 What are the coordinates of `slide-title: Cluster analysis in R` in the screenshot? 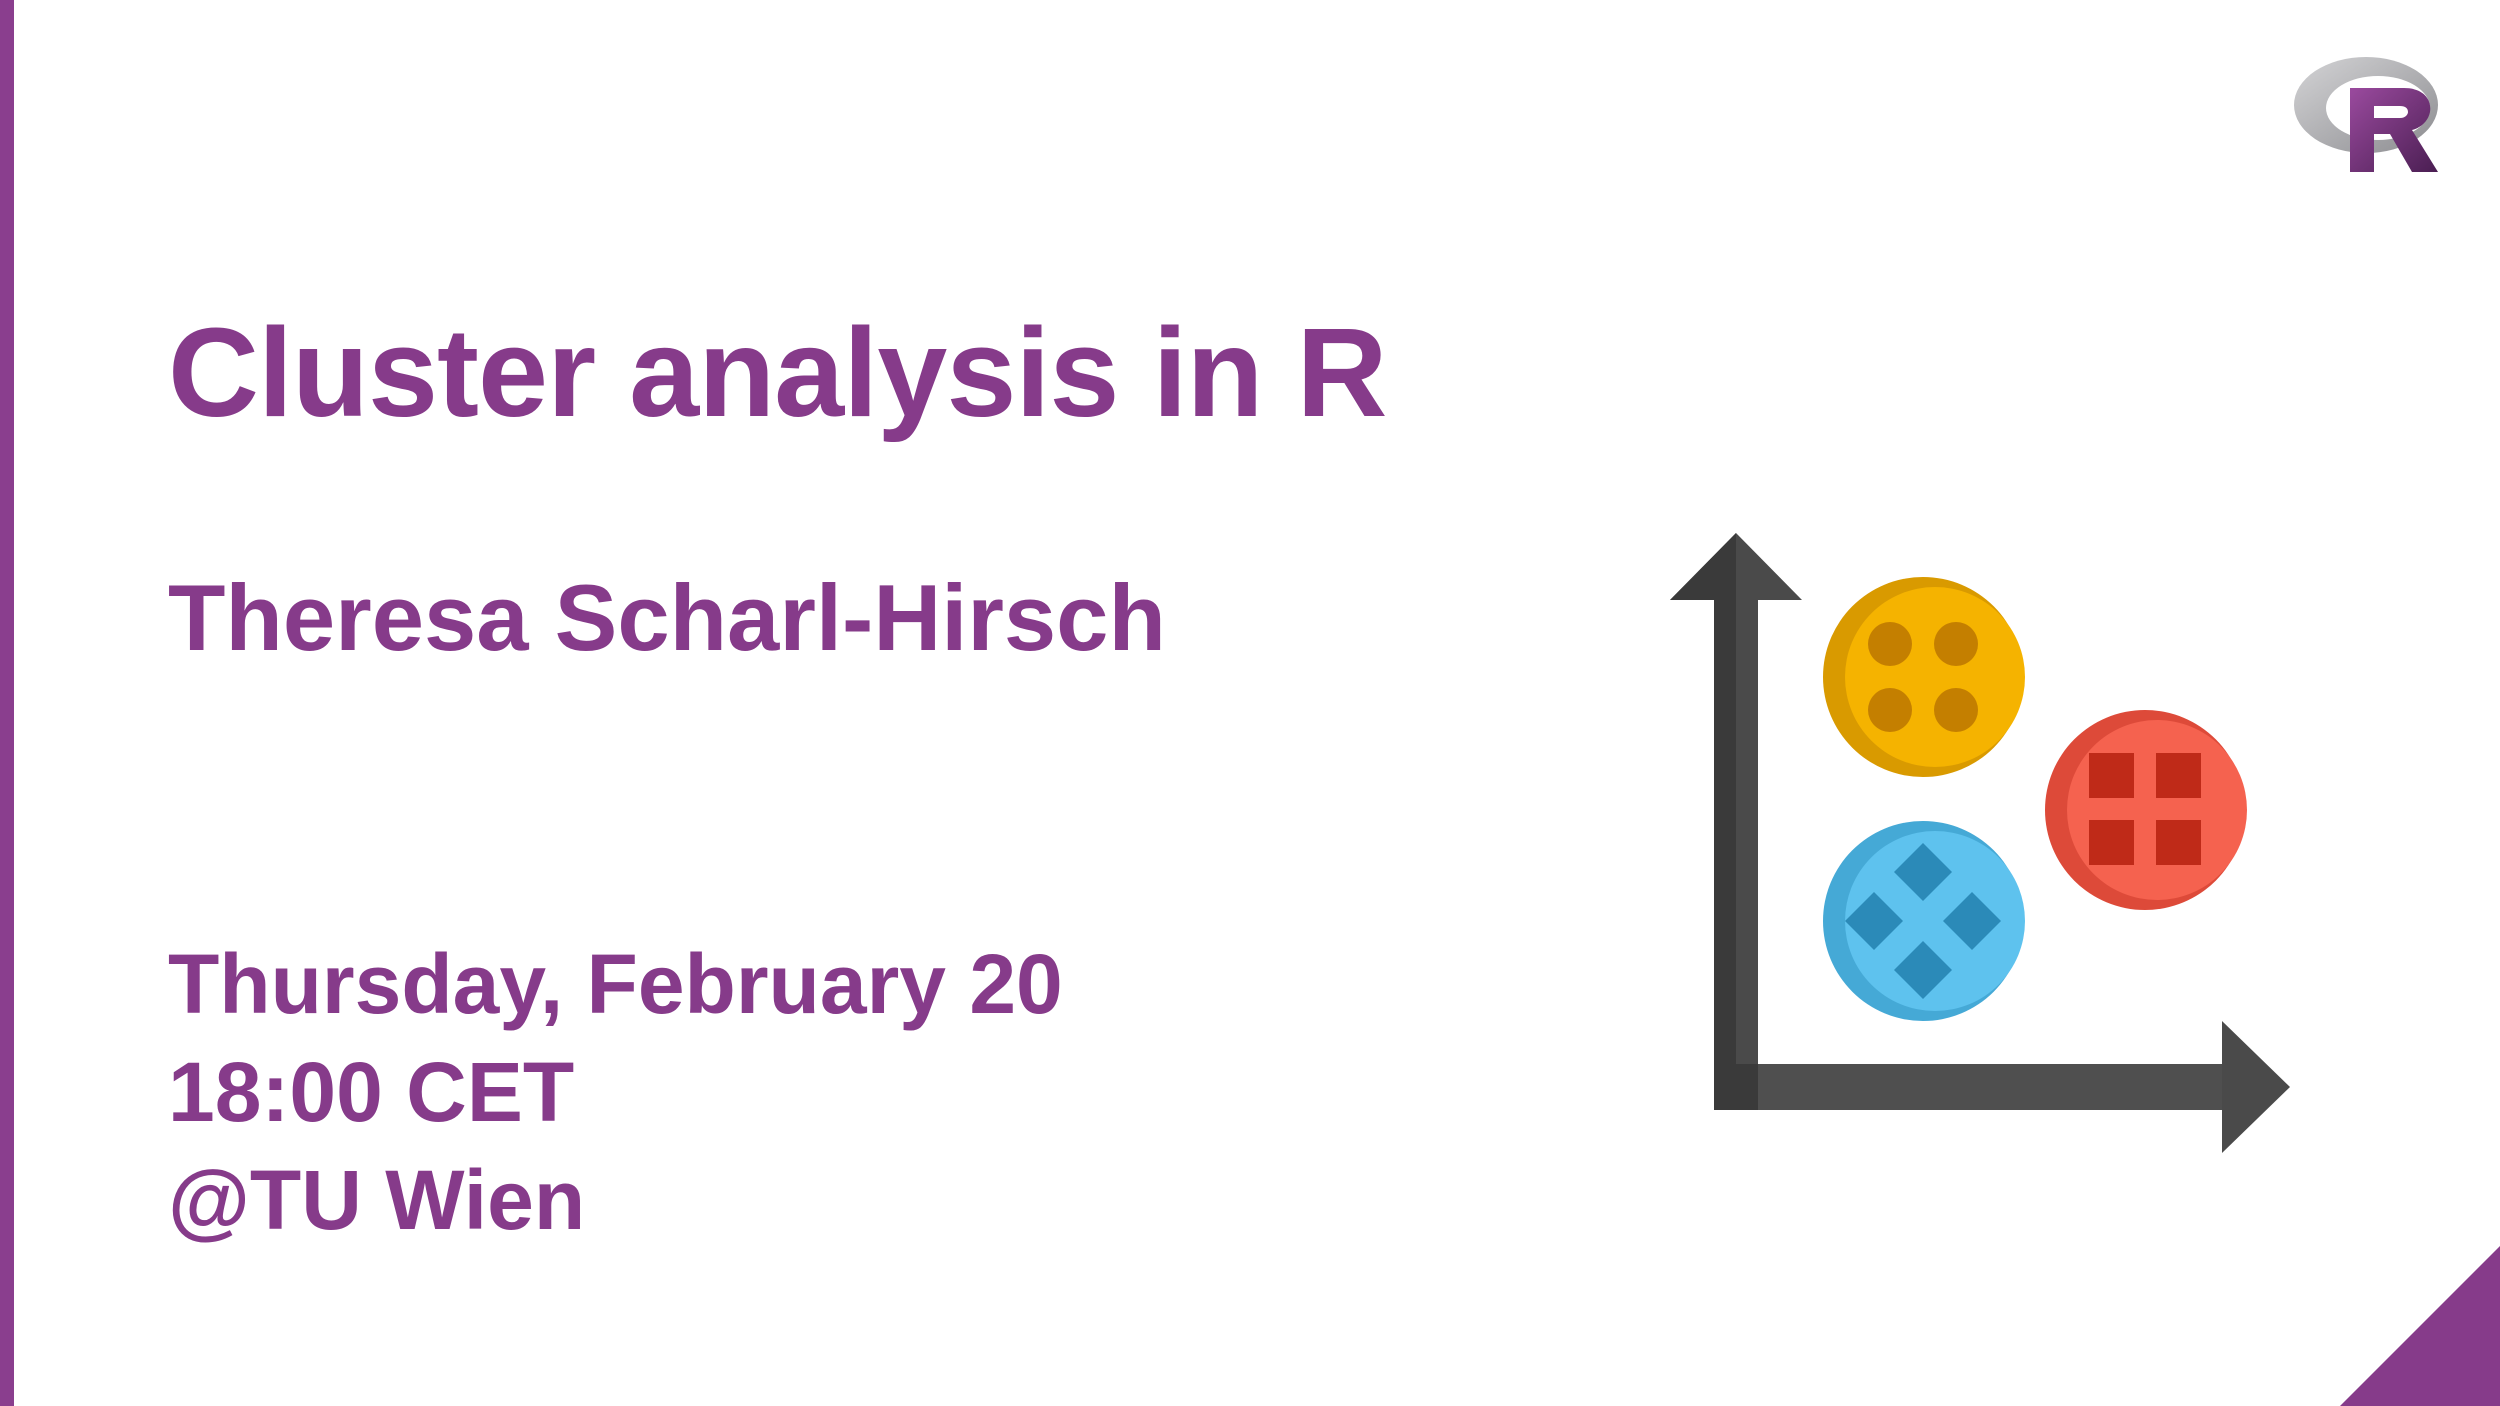 It's located at (777, 372).